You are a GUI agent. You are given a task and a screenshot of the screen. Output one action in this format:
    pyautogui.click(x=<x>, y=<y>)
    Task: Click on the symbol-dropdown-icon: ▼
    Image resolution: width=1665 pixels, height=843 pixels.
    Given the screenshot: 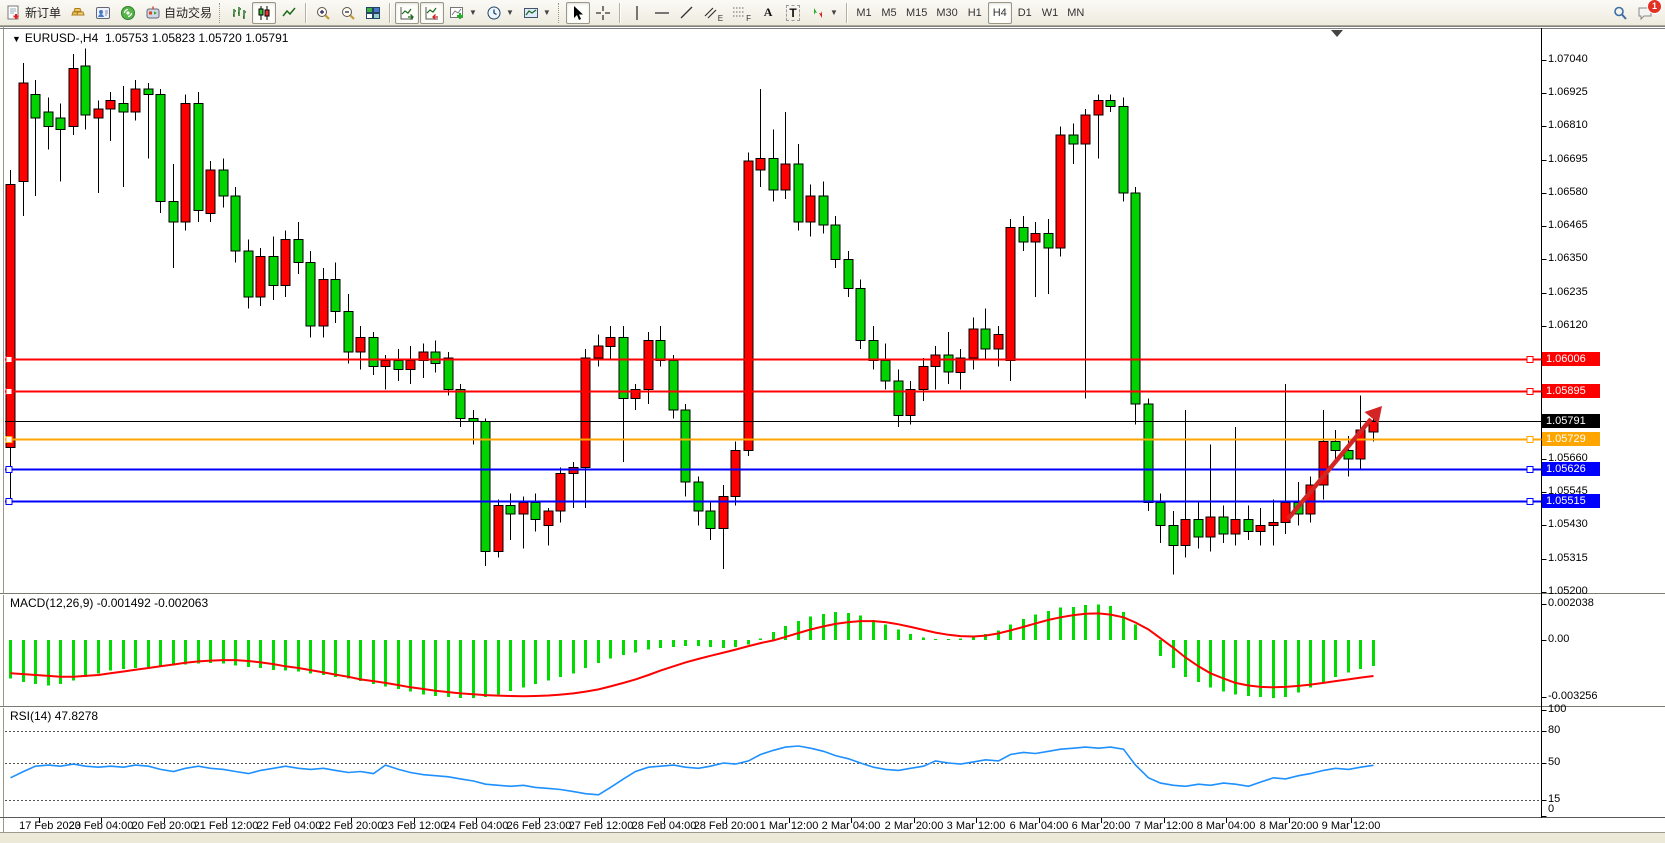 What is the action you would take?
    pyautogui.click(x=16, y=39)
    